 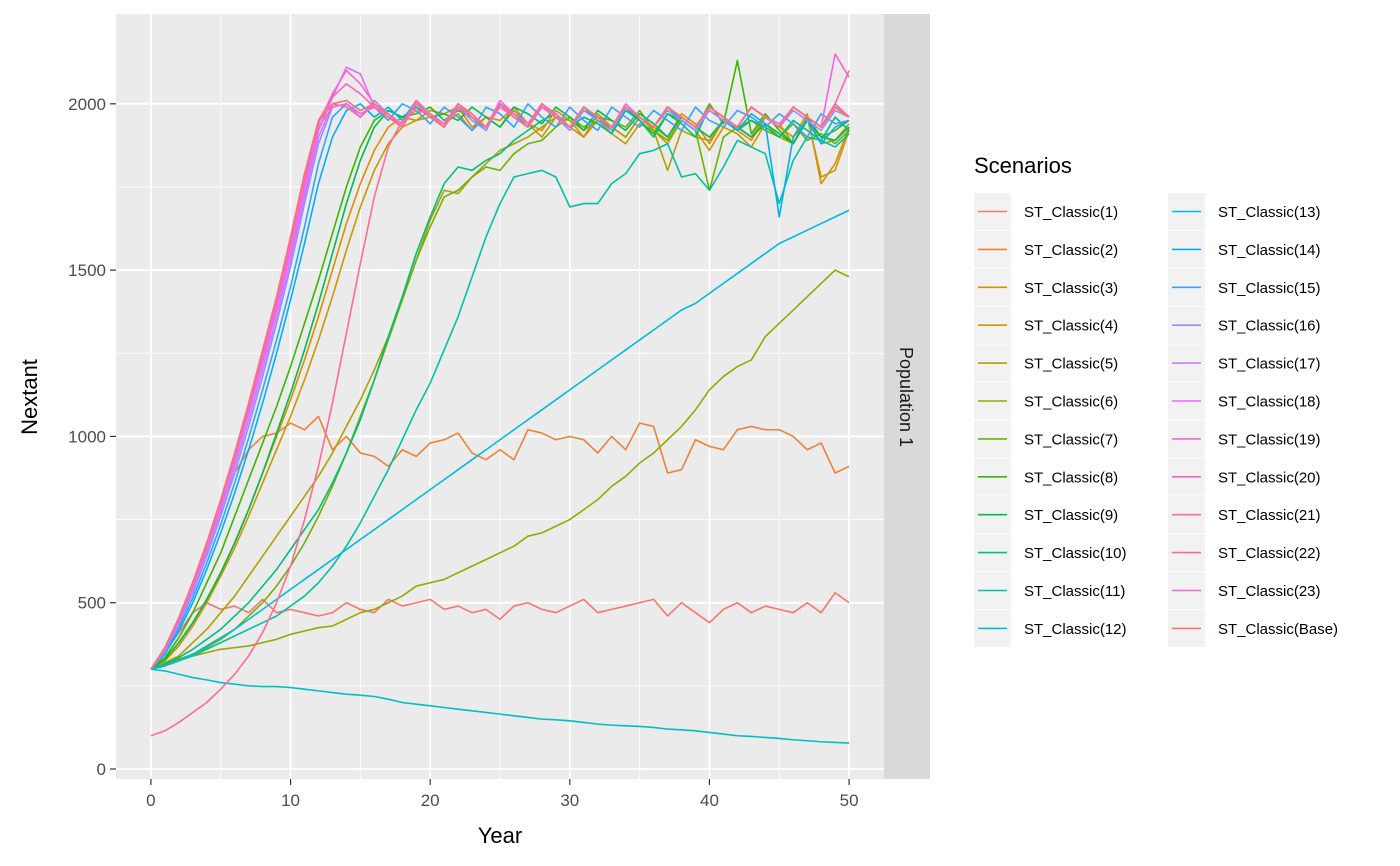 I want to click on legend-label: ST_Classic(13), so click(x=1269, y=212).